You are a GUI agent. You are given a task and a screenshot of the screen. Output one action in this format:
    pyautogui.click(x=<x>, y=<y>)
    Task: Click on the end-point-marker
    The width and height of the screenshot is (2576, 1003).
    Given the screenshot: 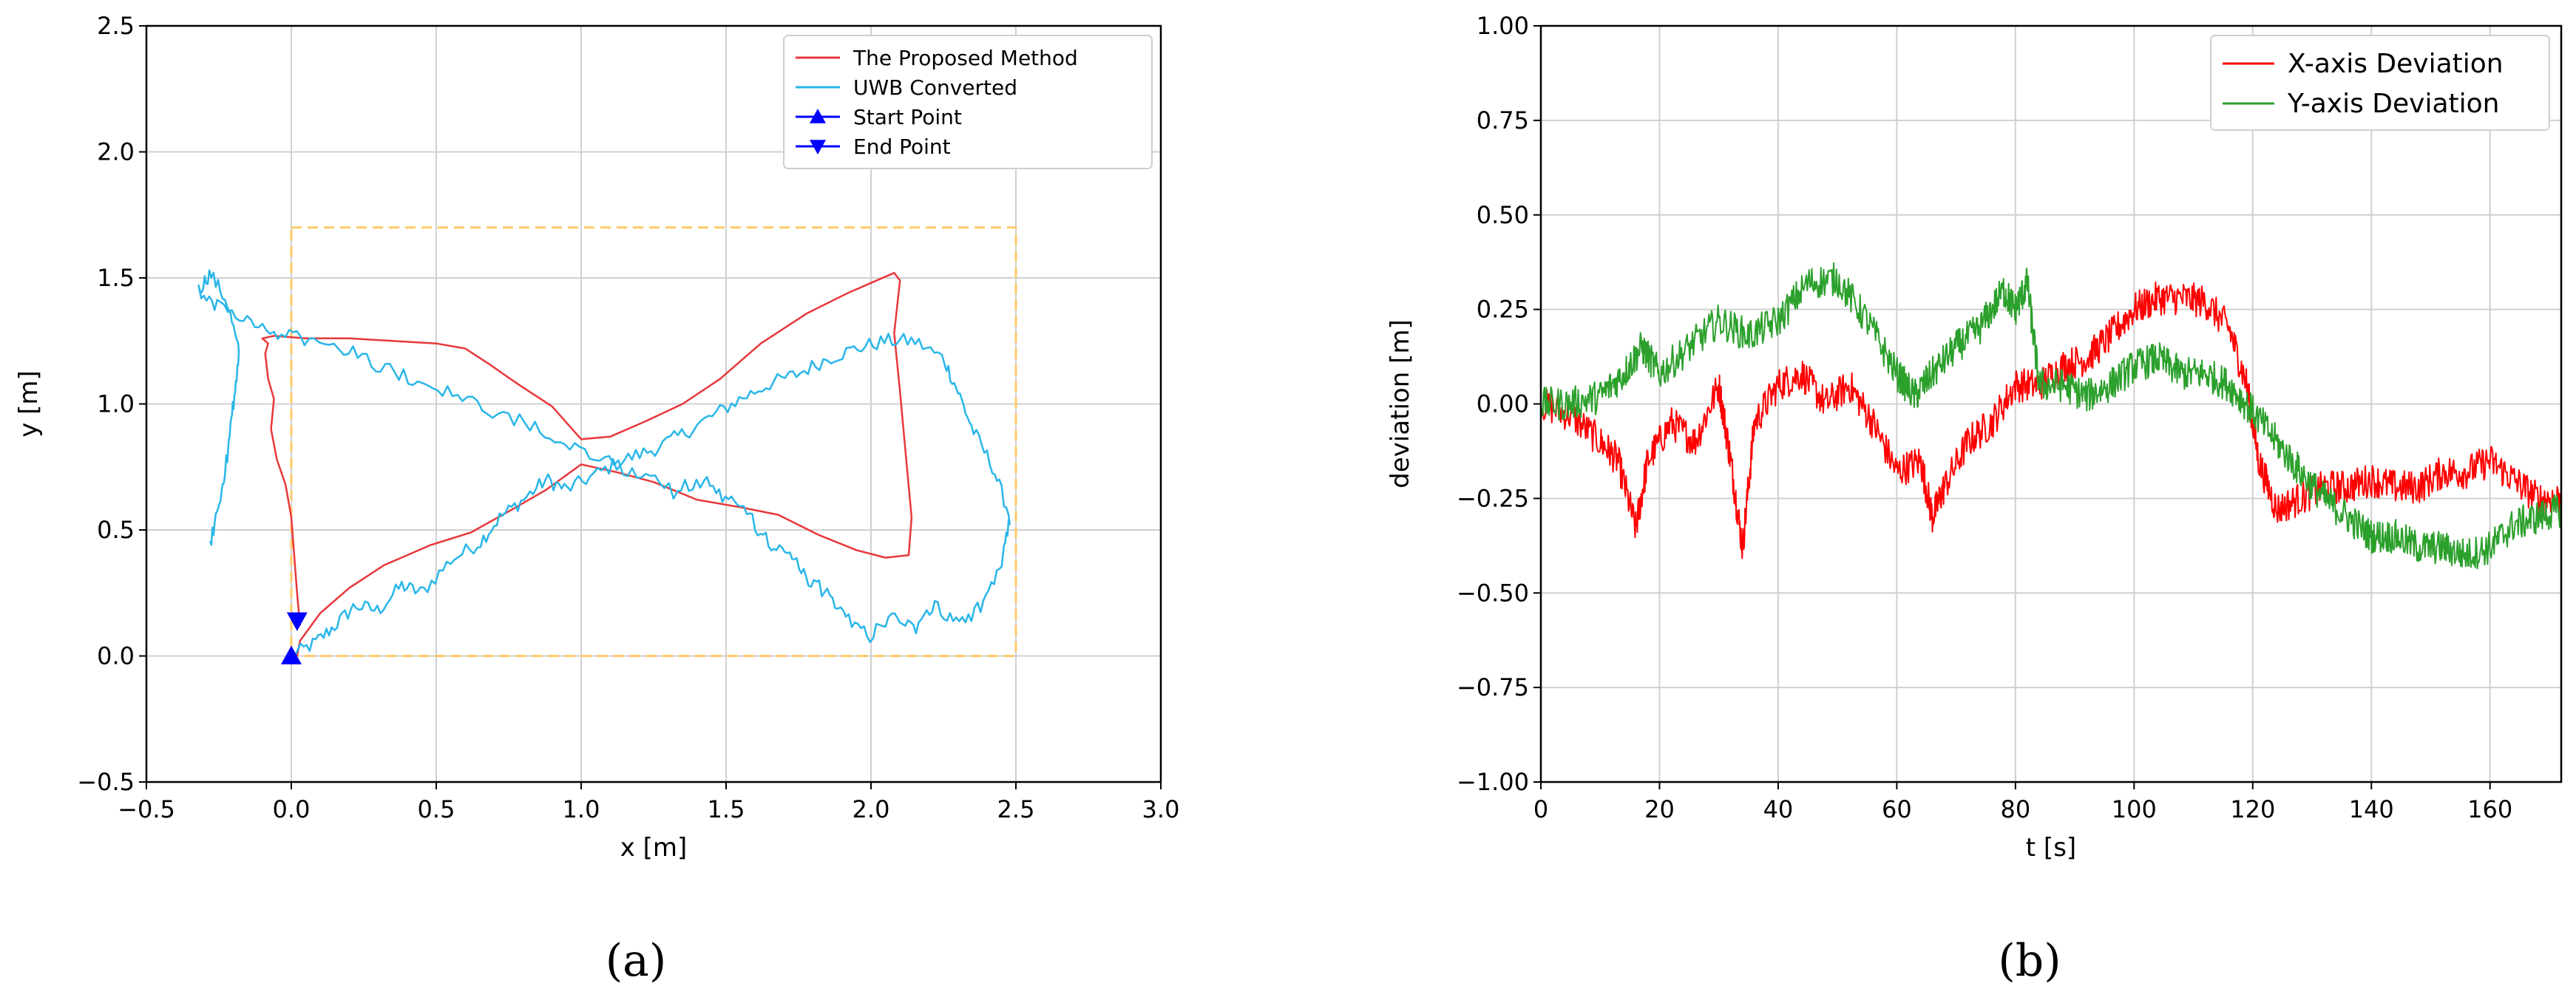 What is the action you would take?
    pyautogui.click(x=297, y=621)
    